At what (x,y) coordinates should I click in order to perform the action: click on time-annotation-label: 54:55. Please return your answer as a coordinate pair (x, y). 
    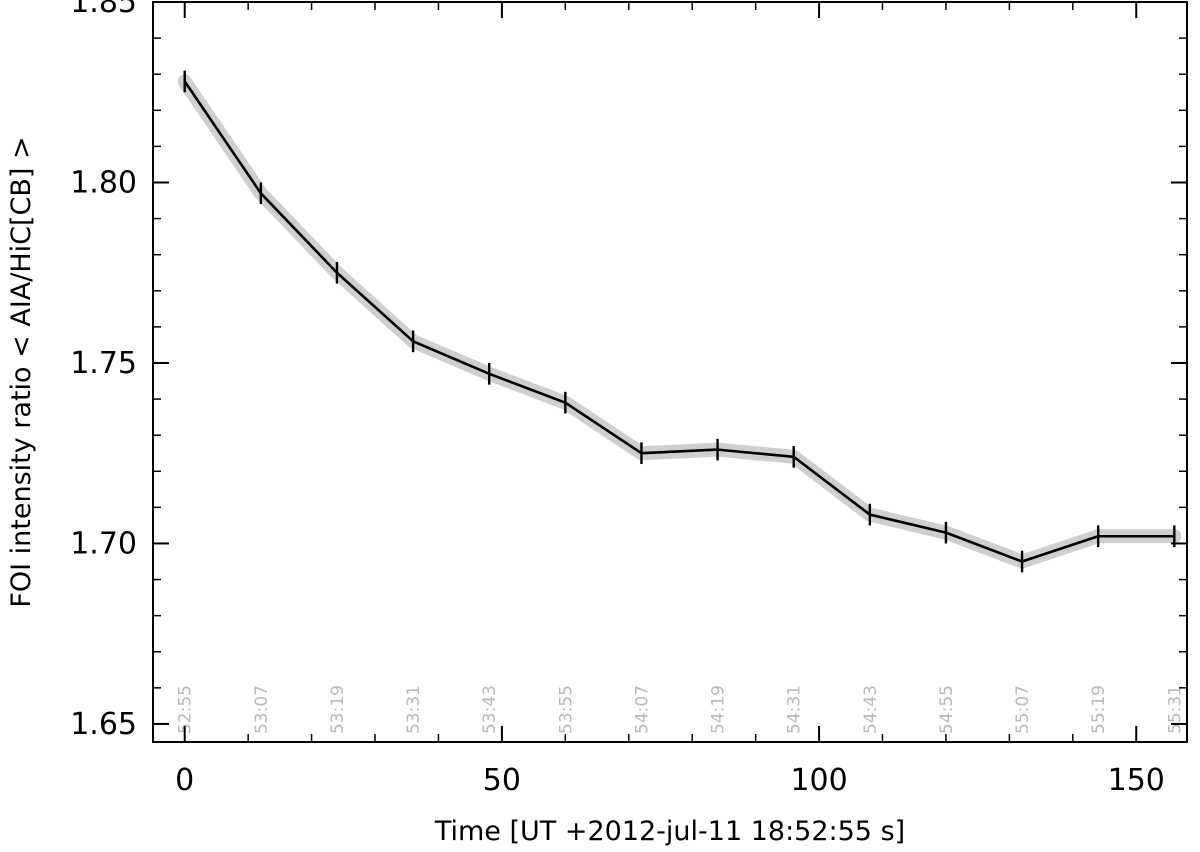
    Looking at the image, I should click on (947, 709).